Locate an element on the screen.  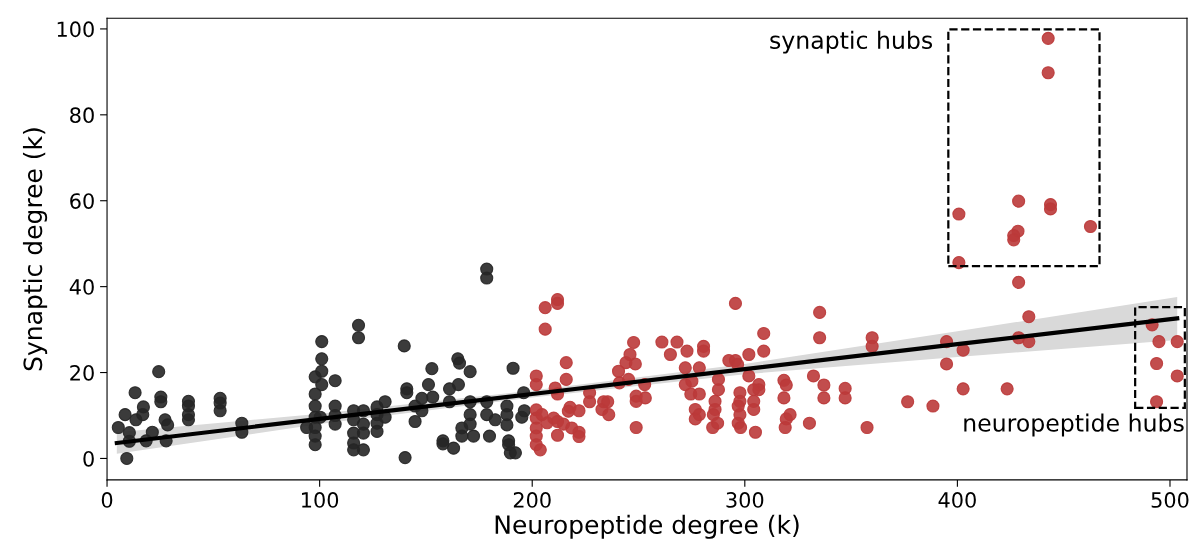
y-axis-title: Synaptic degree (k) is located at coordinates (35, 249).